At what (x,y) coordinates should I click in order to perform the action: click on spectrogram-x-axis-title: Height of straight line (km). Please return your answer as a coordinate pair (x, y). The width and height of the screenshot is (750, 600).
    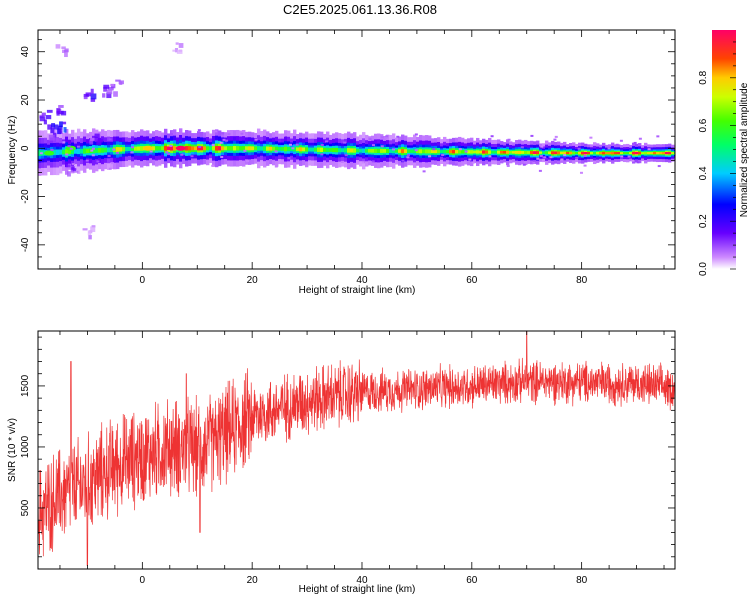
    Looking at the image, I should click on (357, 290).